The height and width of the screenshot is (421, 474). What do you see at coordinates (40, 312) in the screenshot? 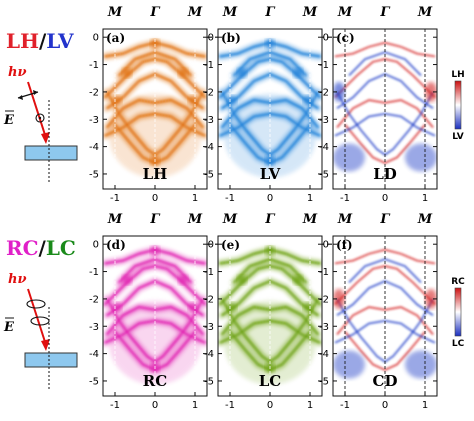
I see `schematic-row-2: RC/LC hν E` at bounding box center [40, 312].